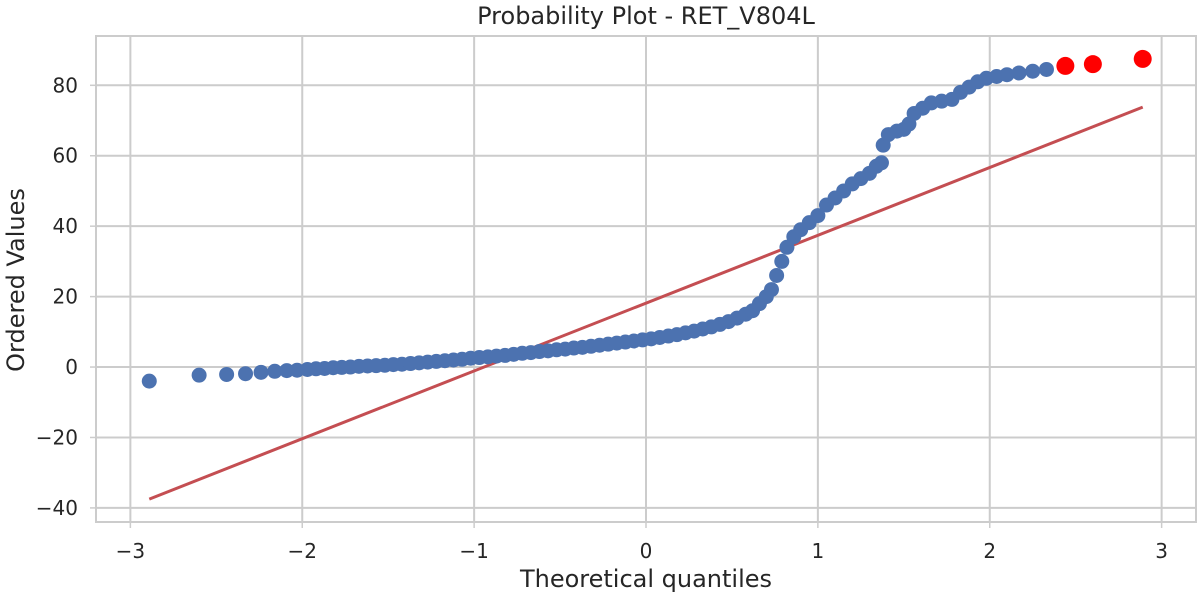 The image size is (1200, 600). I want to click on y-tick-label: −40, so click(57, 508).